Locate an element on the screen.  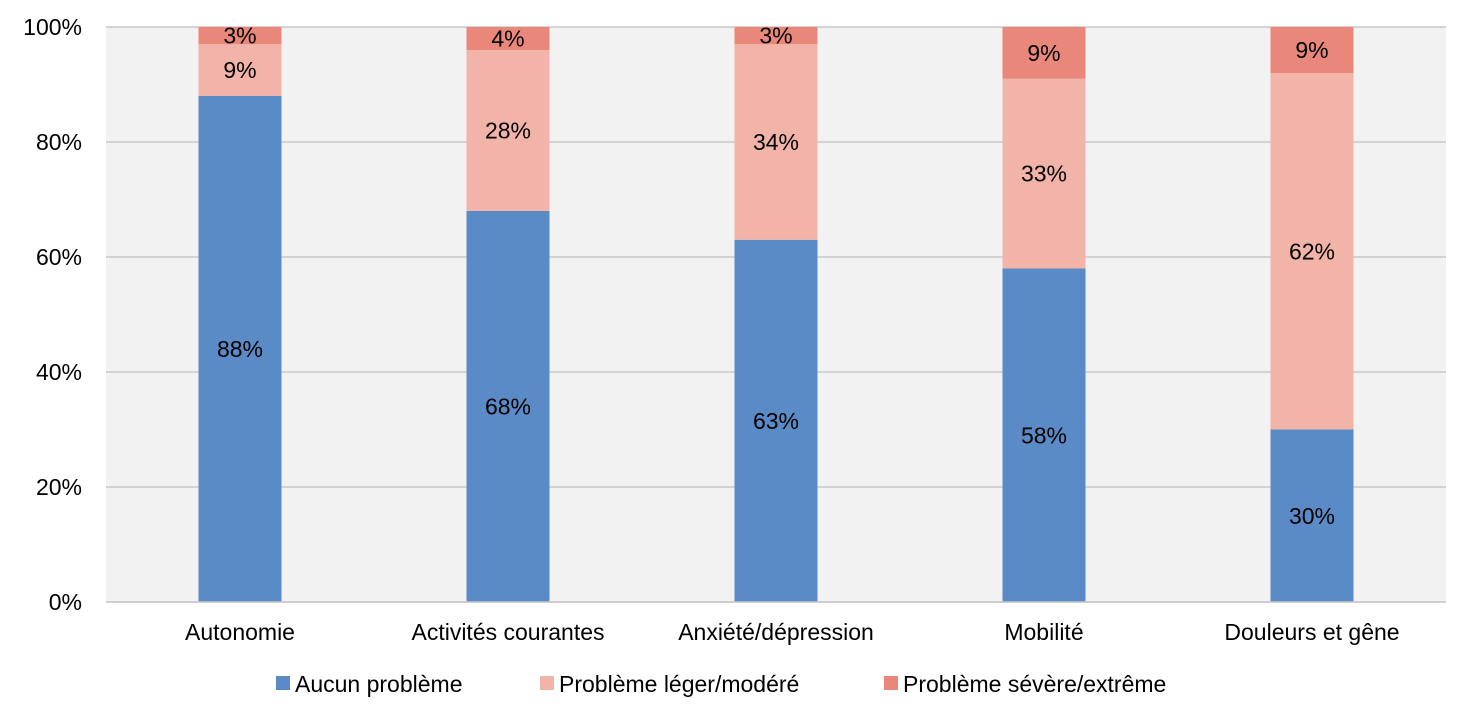
data-label: 34% is located at coordinates (776, 142).